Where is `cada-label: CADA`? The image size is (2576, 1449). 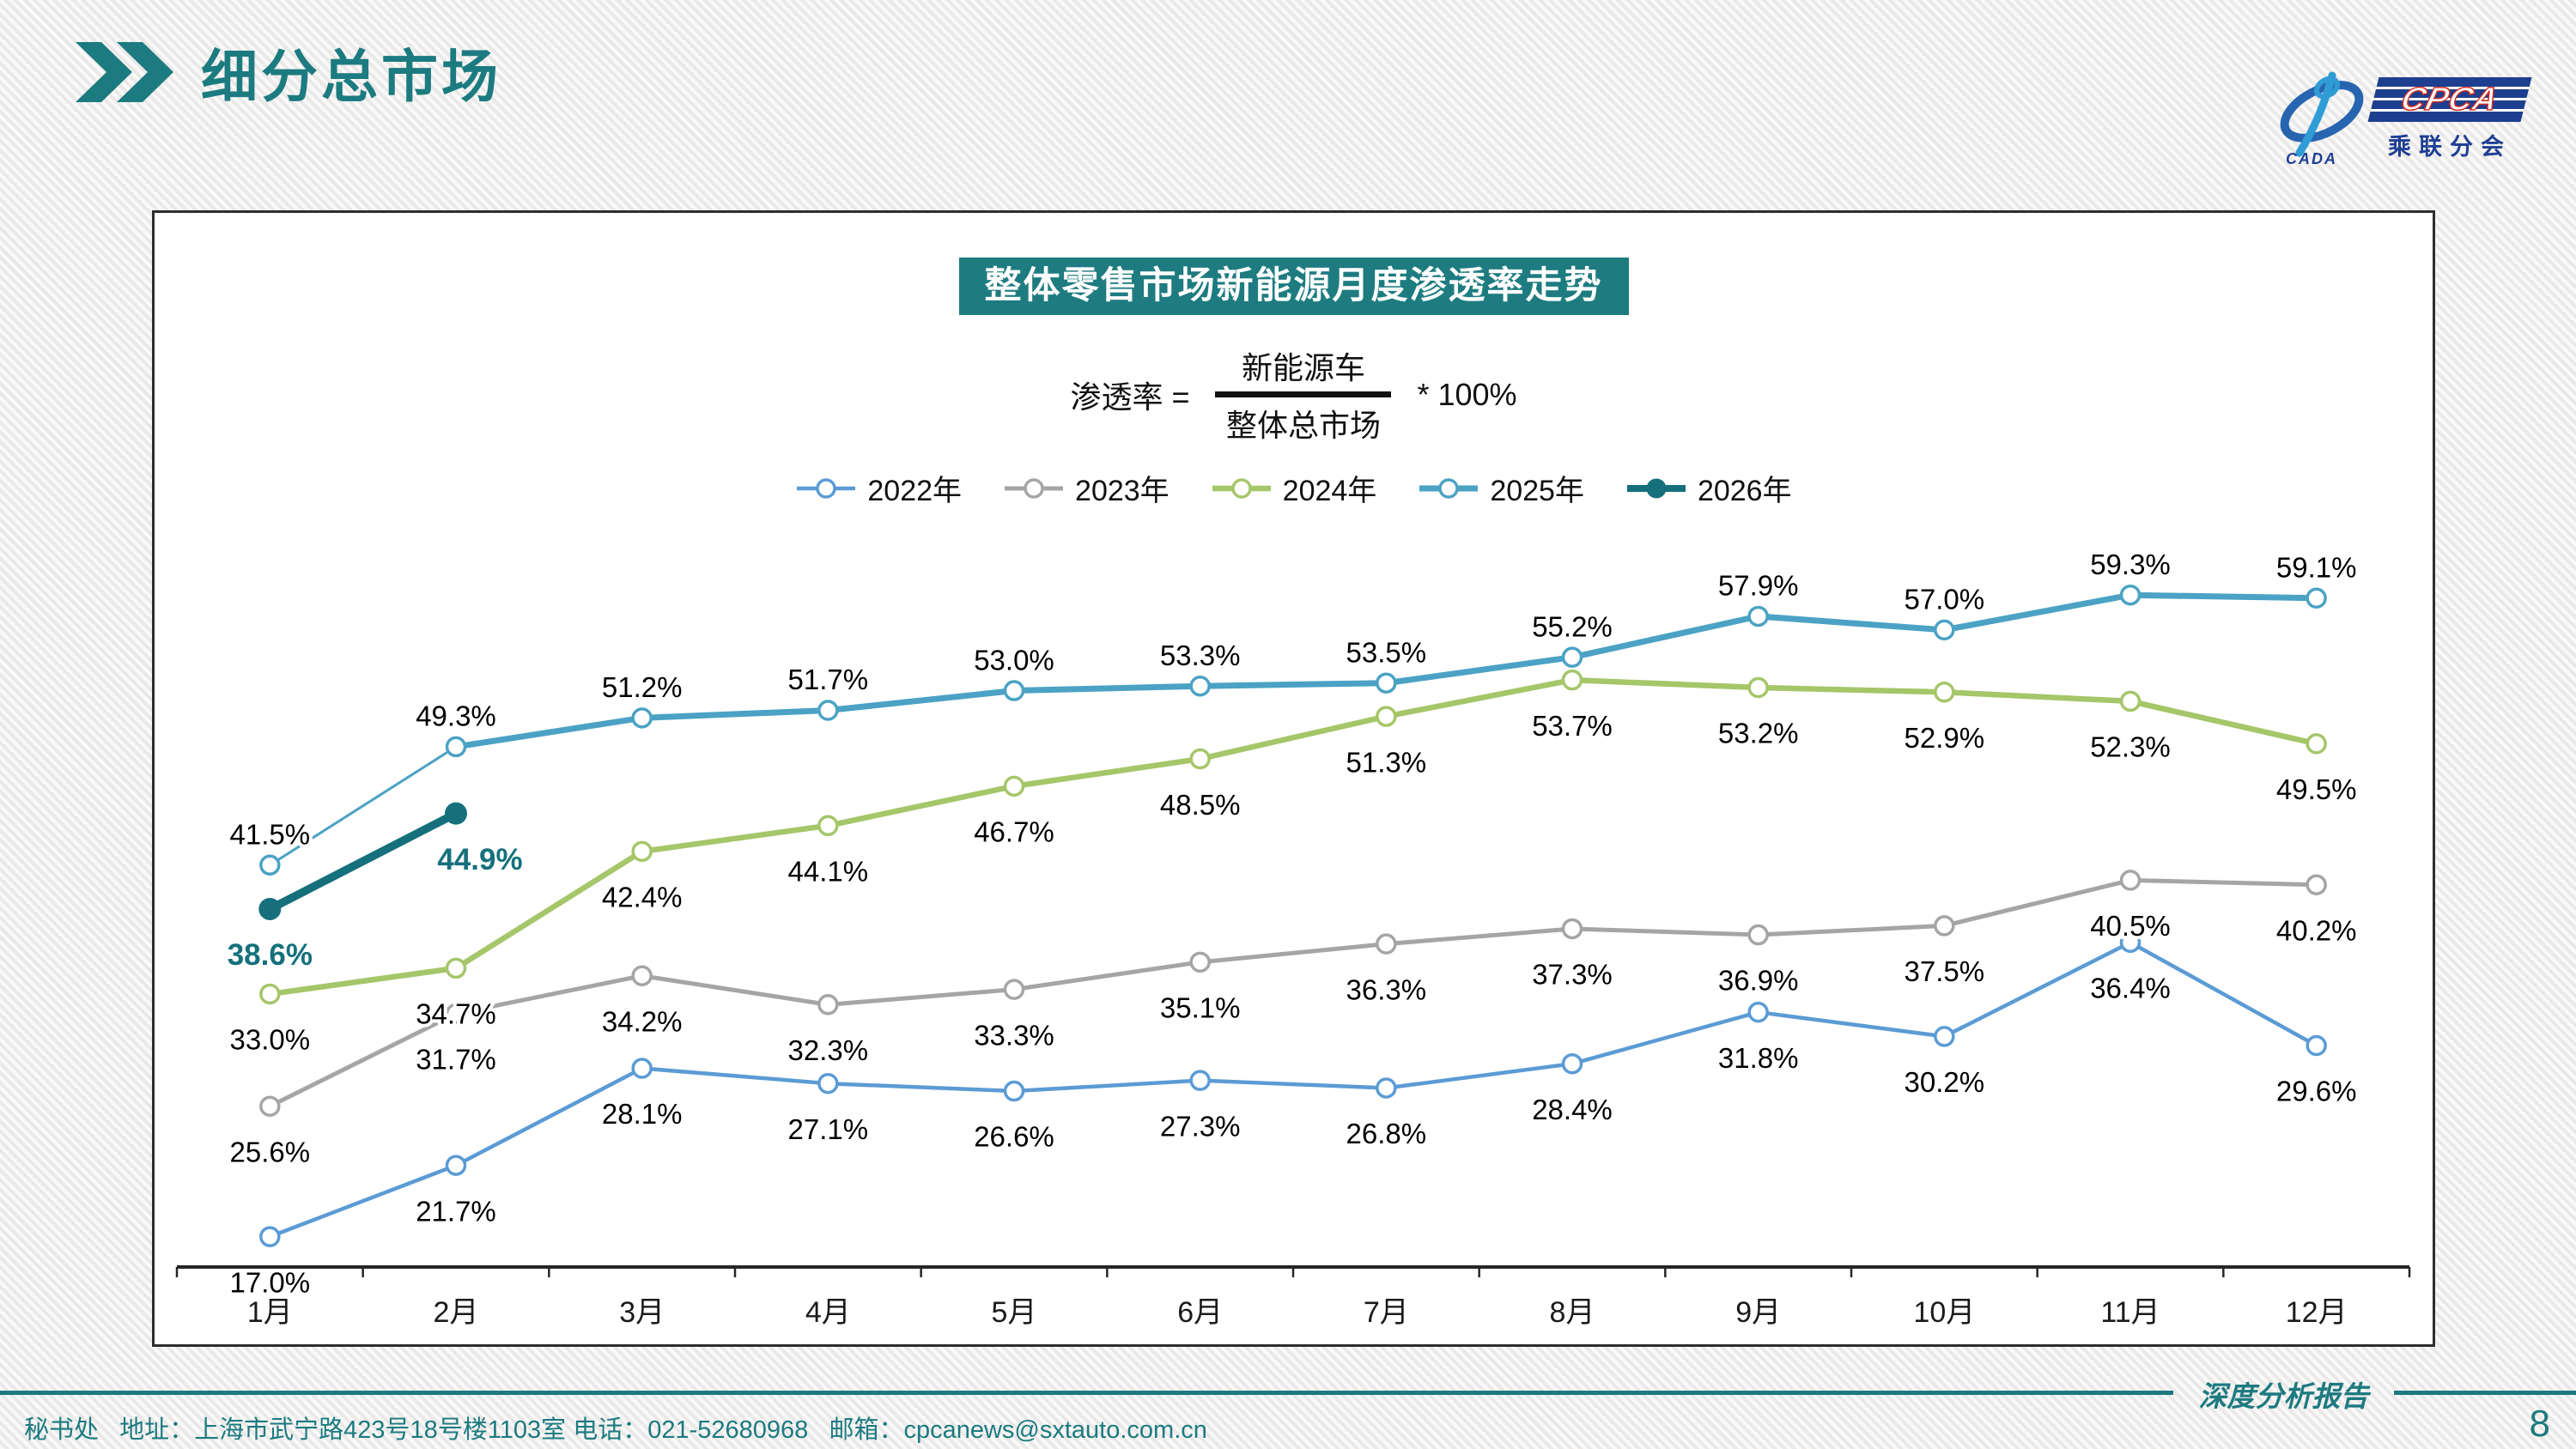
cada-label: CADA is located at coordinates (2311, 158).